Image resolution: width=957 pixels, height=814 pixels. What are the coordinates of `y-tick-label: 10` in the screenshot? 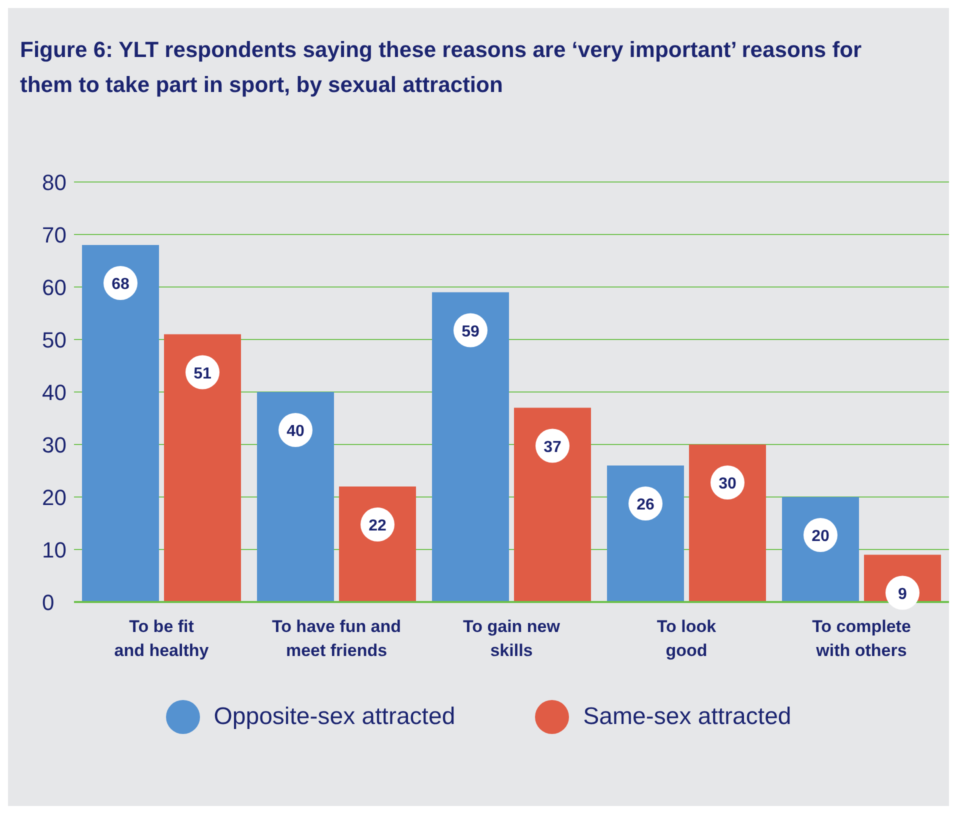 It's located at (54, 549).